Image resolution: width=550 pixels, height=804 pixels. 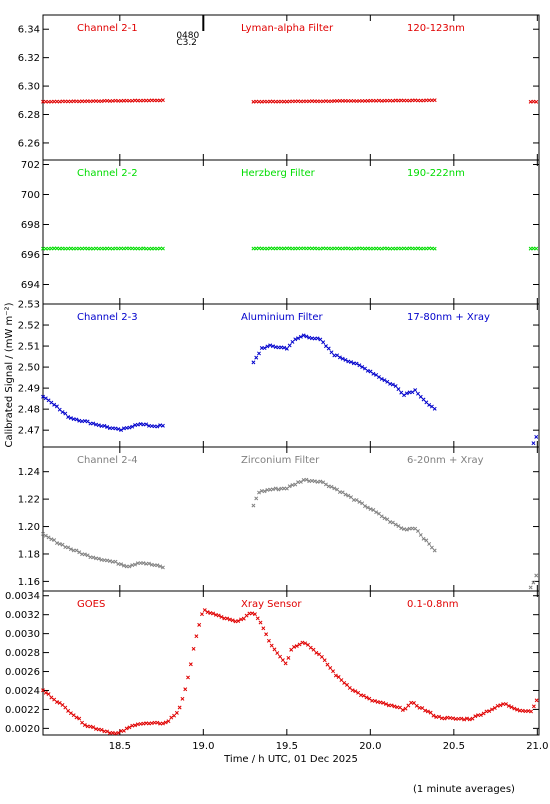 I want to click on footnote: (1 minute averages), so click(x=464, y=789).